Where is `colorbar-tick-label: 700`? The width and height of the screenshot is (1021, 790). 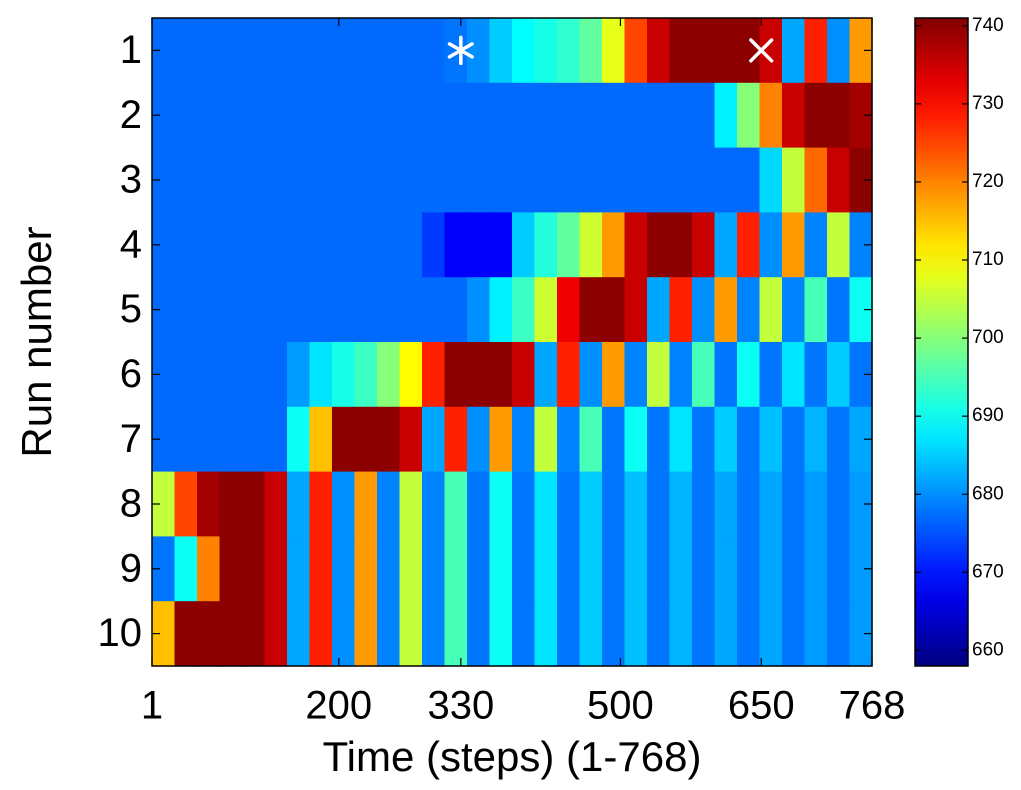 colorbar-tick-label: 700 is located at coordinates (988, 337).